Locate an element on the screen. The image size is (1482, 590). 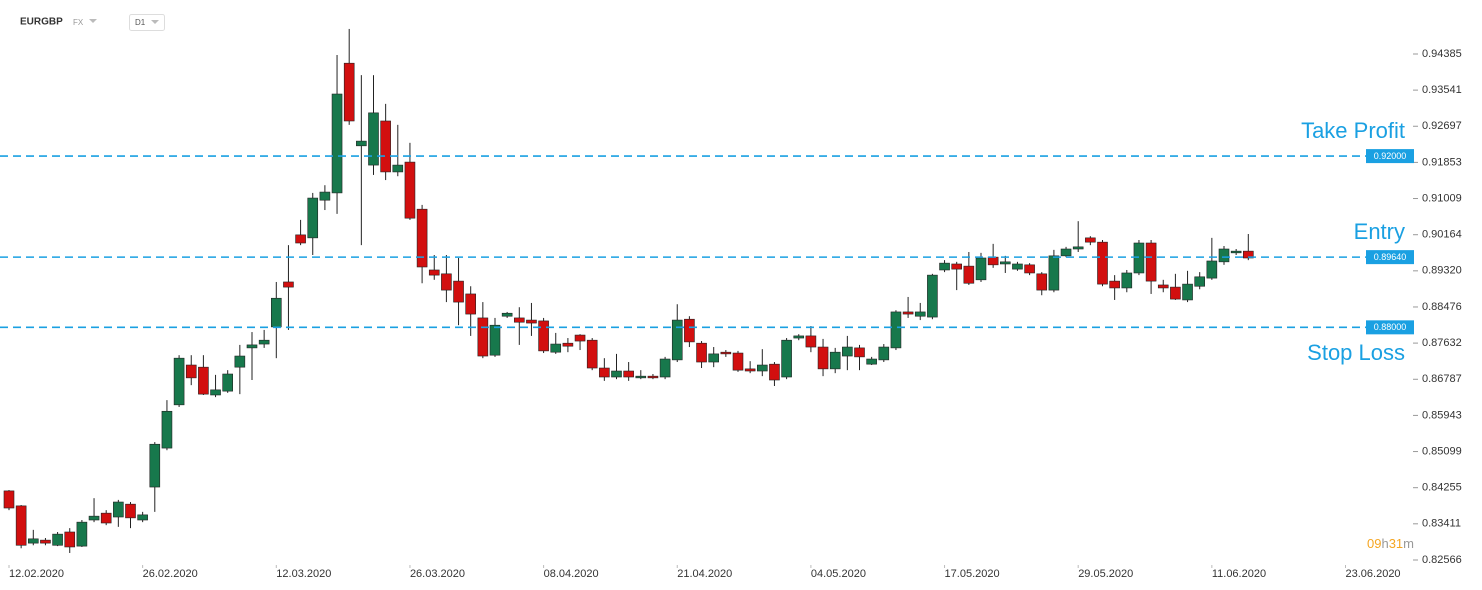
y-tick-label: 0.90164 is located at coordinates (1442, 235).